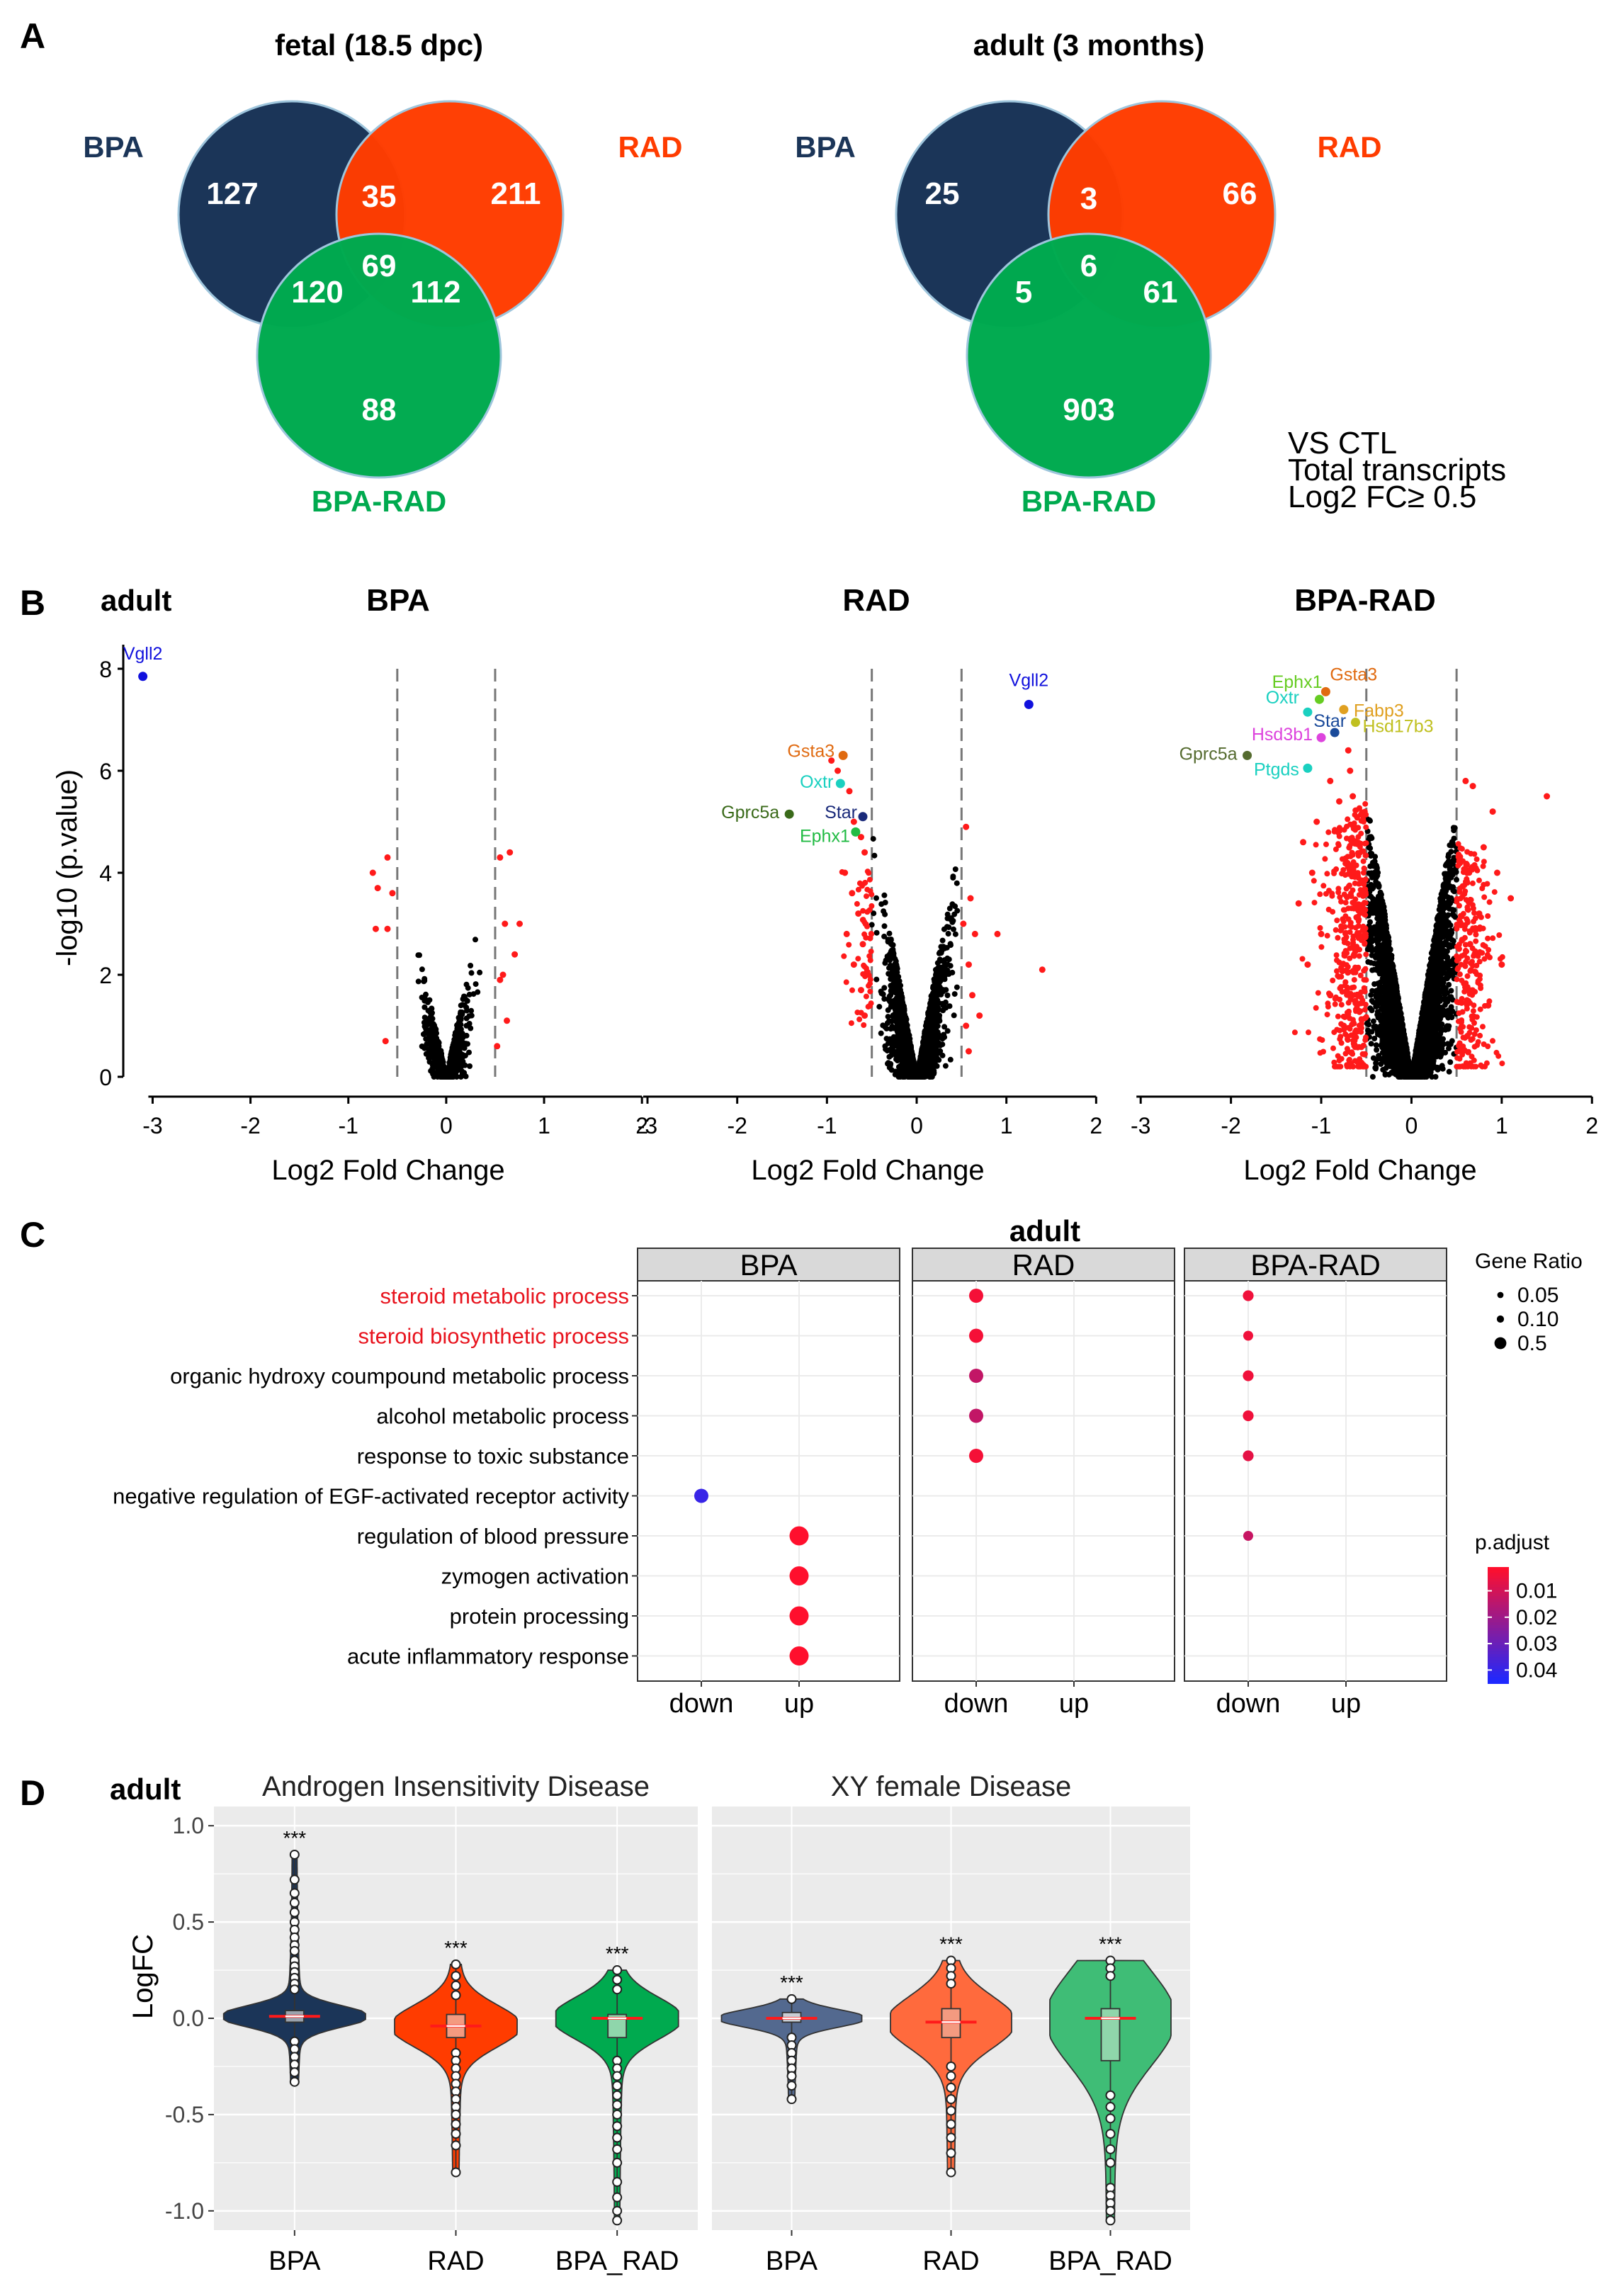  Describe the element at coordinates (387, 1170) in the screenshot. I see `volcano-bpa-xlabel: Log2 Fold Change` at that location.